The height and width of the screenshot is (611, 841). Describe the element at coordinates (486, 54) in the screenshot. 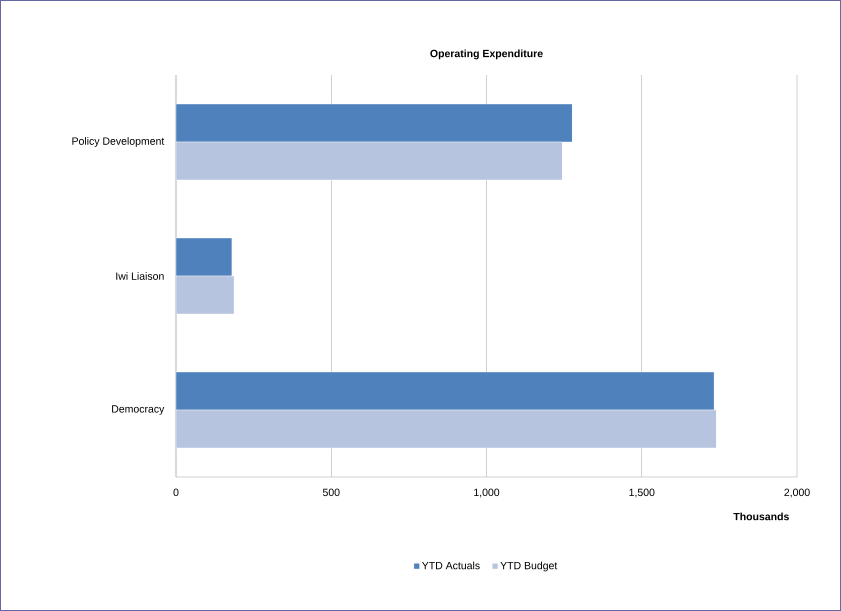

I see `chart-title: Operating Expenditure` at that location.